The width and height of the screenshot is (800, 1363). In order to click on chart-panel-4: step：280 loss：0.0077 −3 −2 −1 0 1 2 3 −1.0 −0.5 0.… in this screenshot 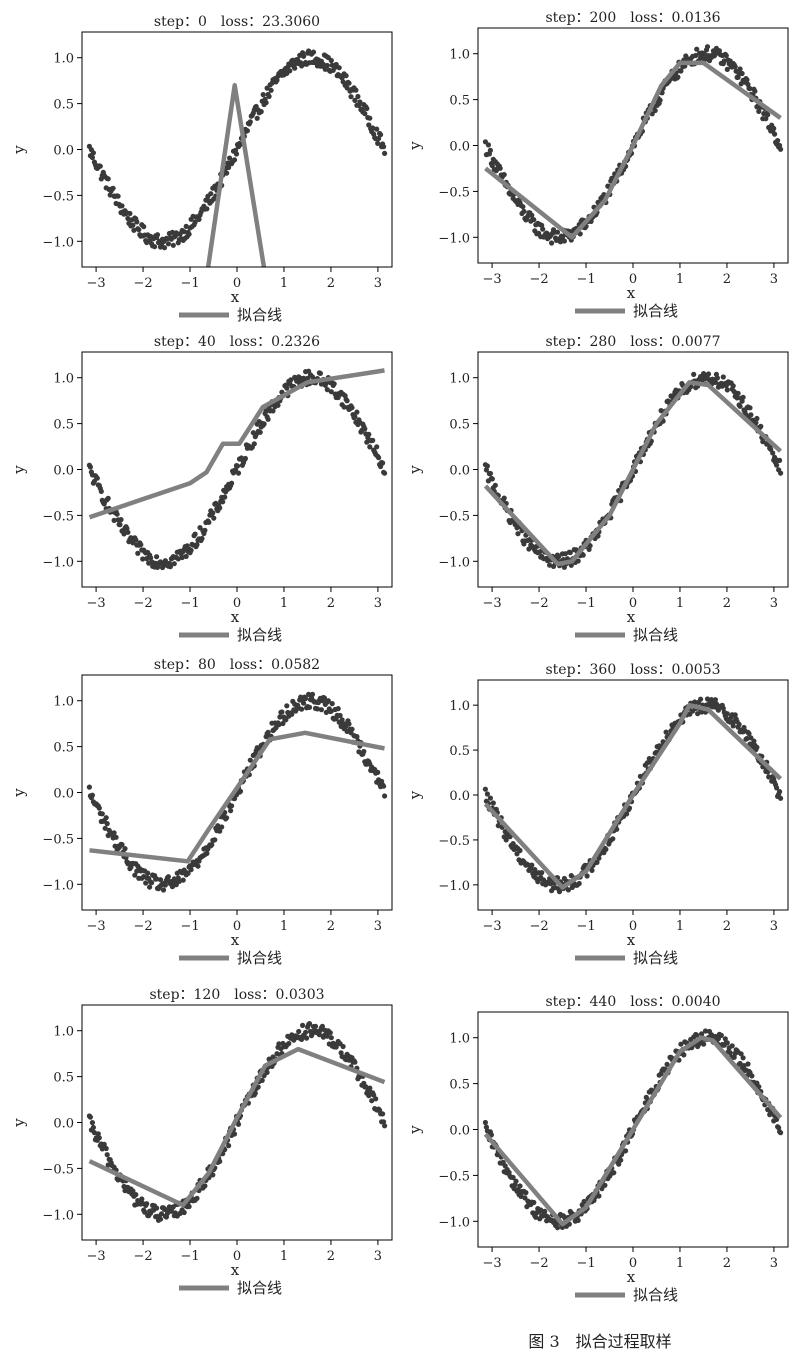, I will do `click(597, 489)`.